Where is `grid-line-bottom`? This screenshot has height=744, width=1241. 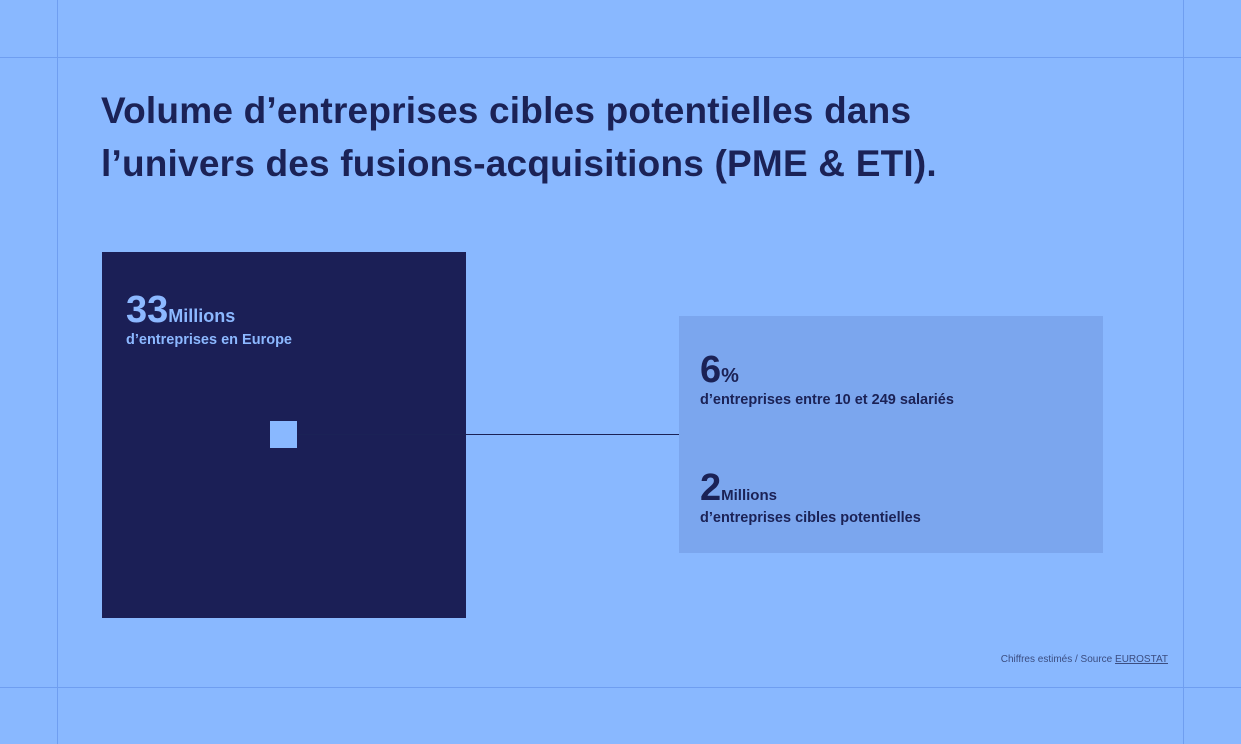
grid-line-bottom is located at coordinates (620, 687).